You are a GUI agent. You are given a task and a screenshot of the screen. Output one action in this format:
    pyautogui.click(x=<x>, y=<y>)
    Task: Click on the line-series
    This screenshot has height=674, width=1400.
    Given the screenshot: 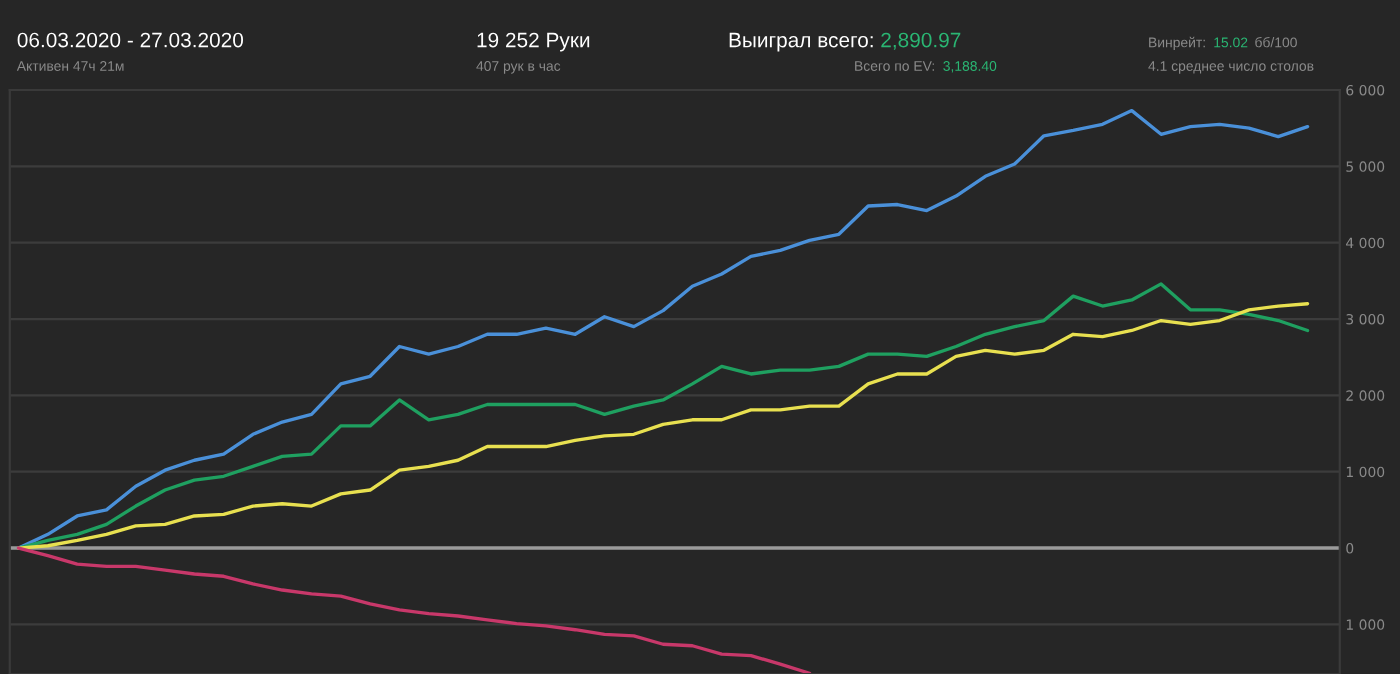 What is the action you would take?
    pyautogui.click(x=414, y=610)
    